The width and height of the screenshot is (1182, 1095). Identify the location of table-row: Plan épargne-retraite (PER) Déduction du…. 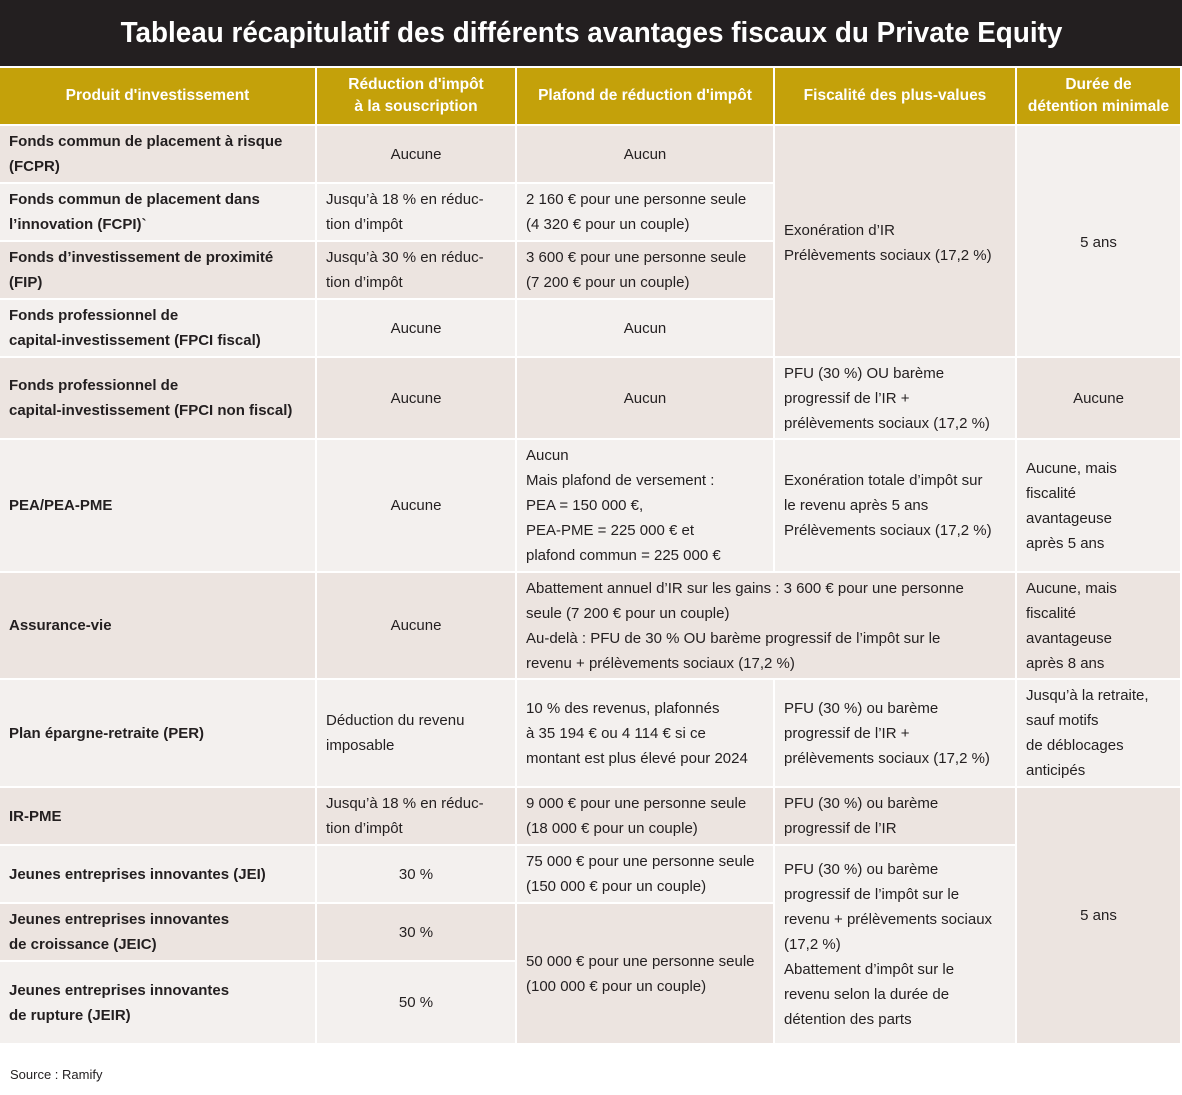
(590, 733).